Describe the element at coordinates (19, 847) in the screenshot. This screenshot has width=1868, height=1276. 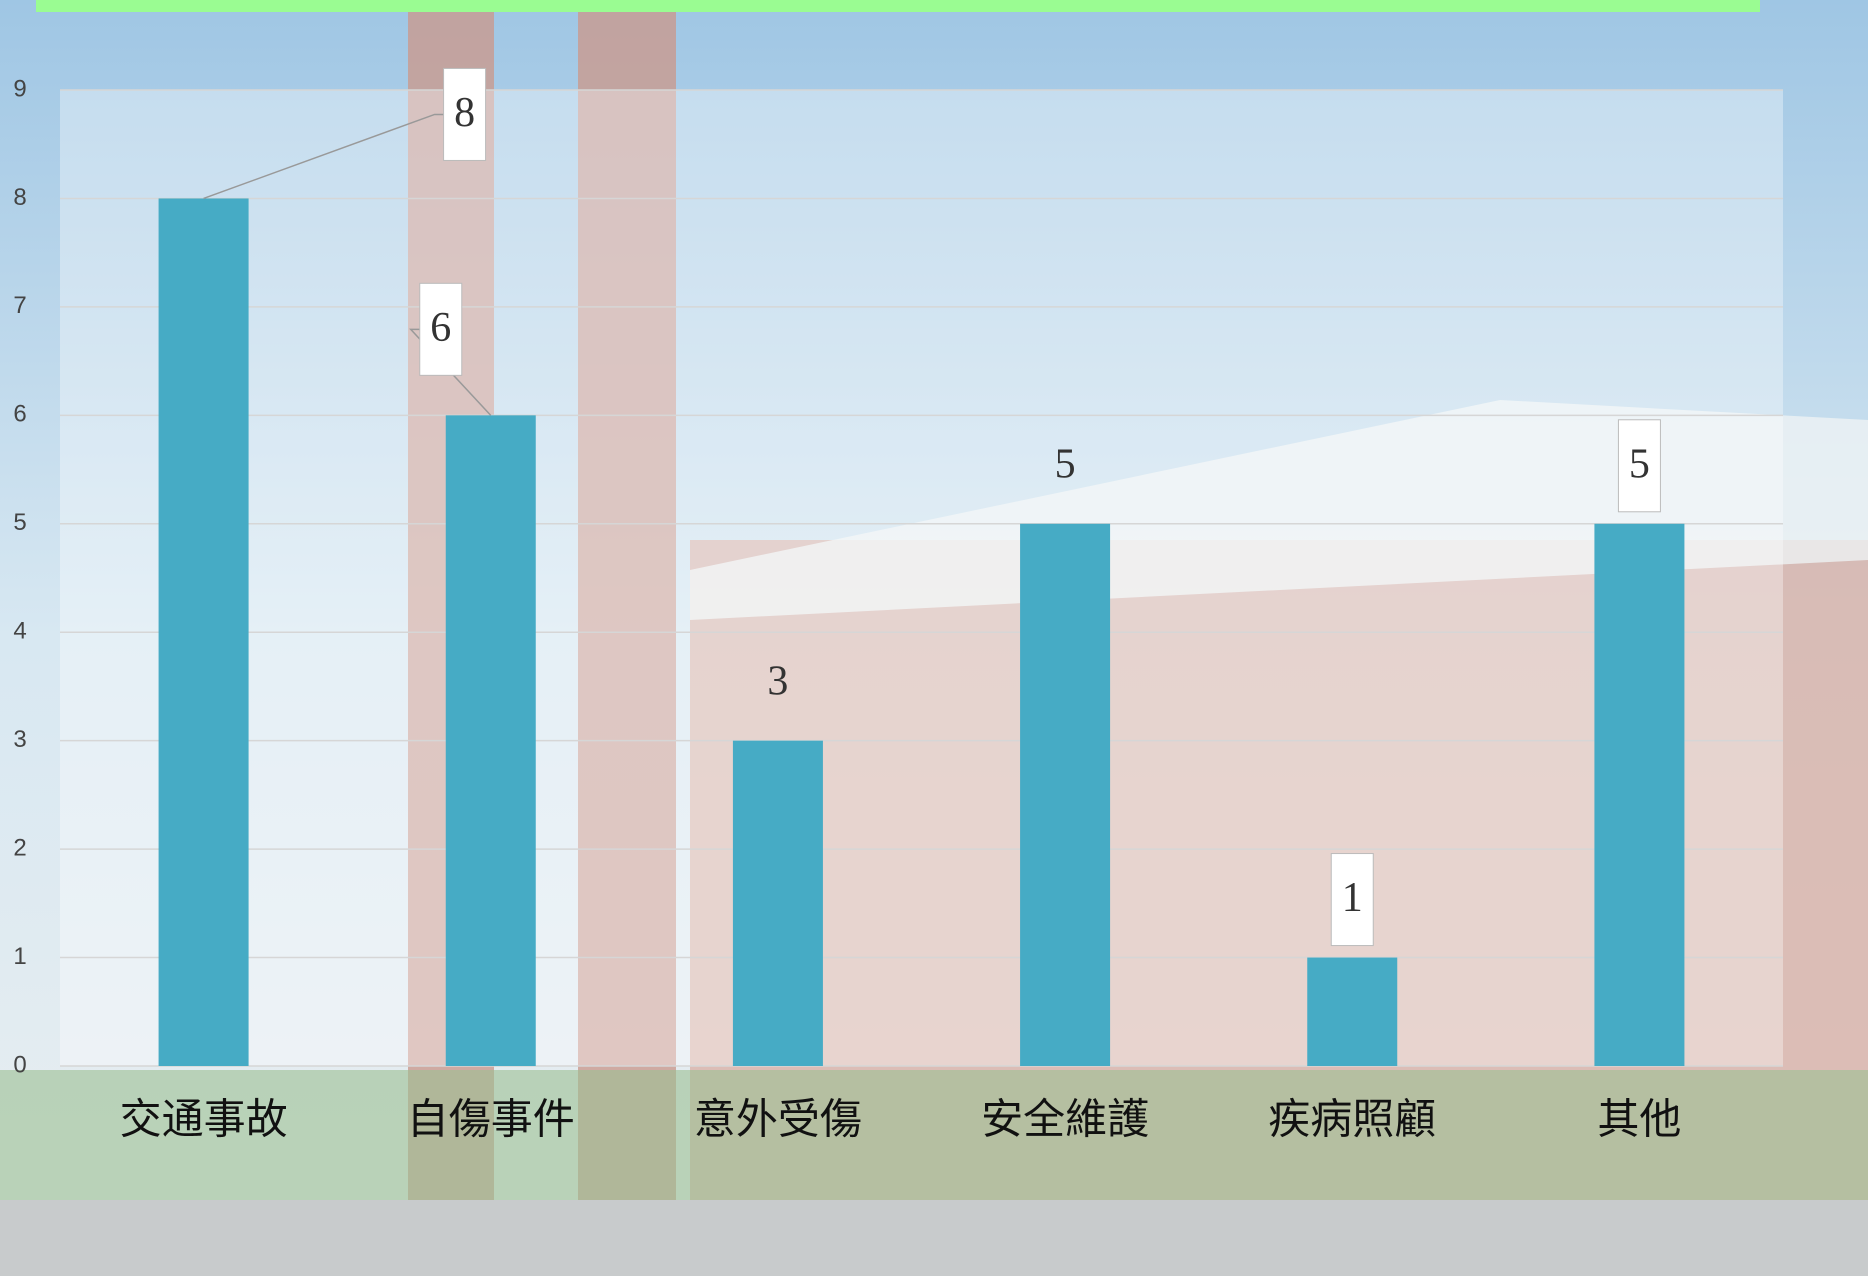
I see `y-tick-label: 2` at that location.